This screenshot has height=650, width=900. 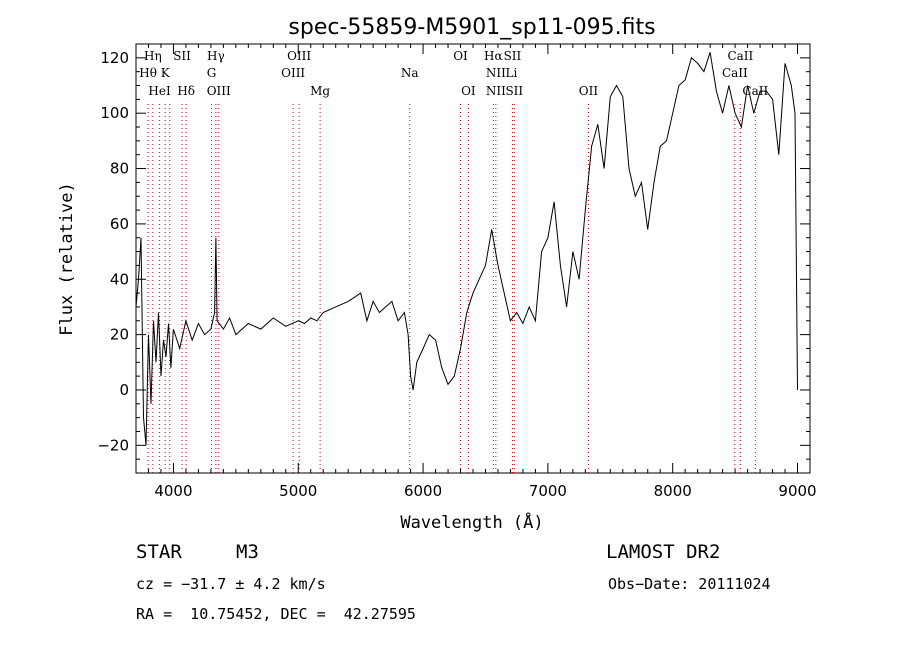 I want to click on line-label: HeI, so click(x=159, y=91).